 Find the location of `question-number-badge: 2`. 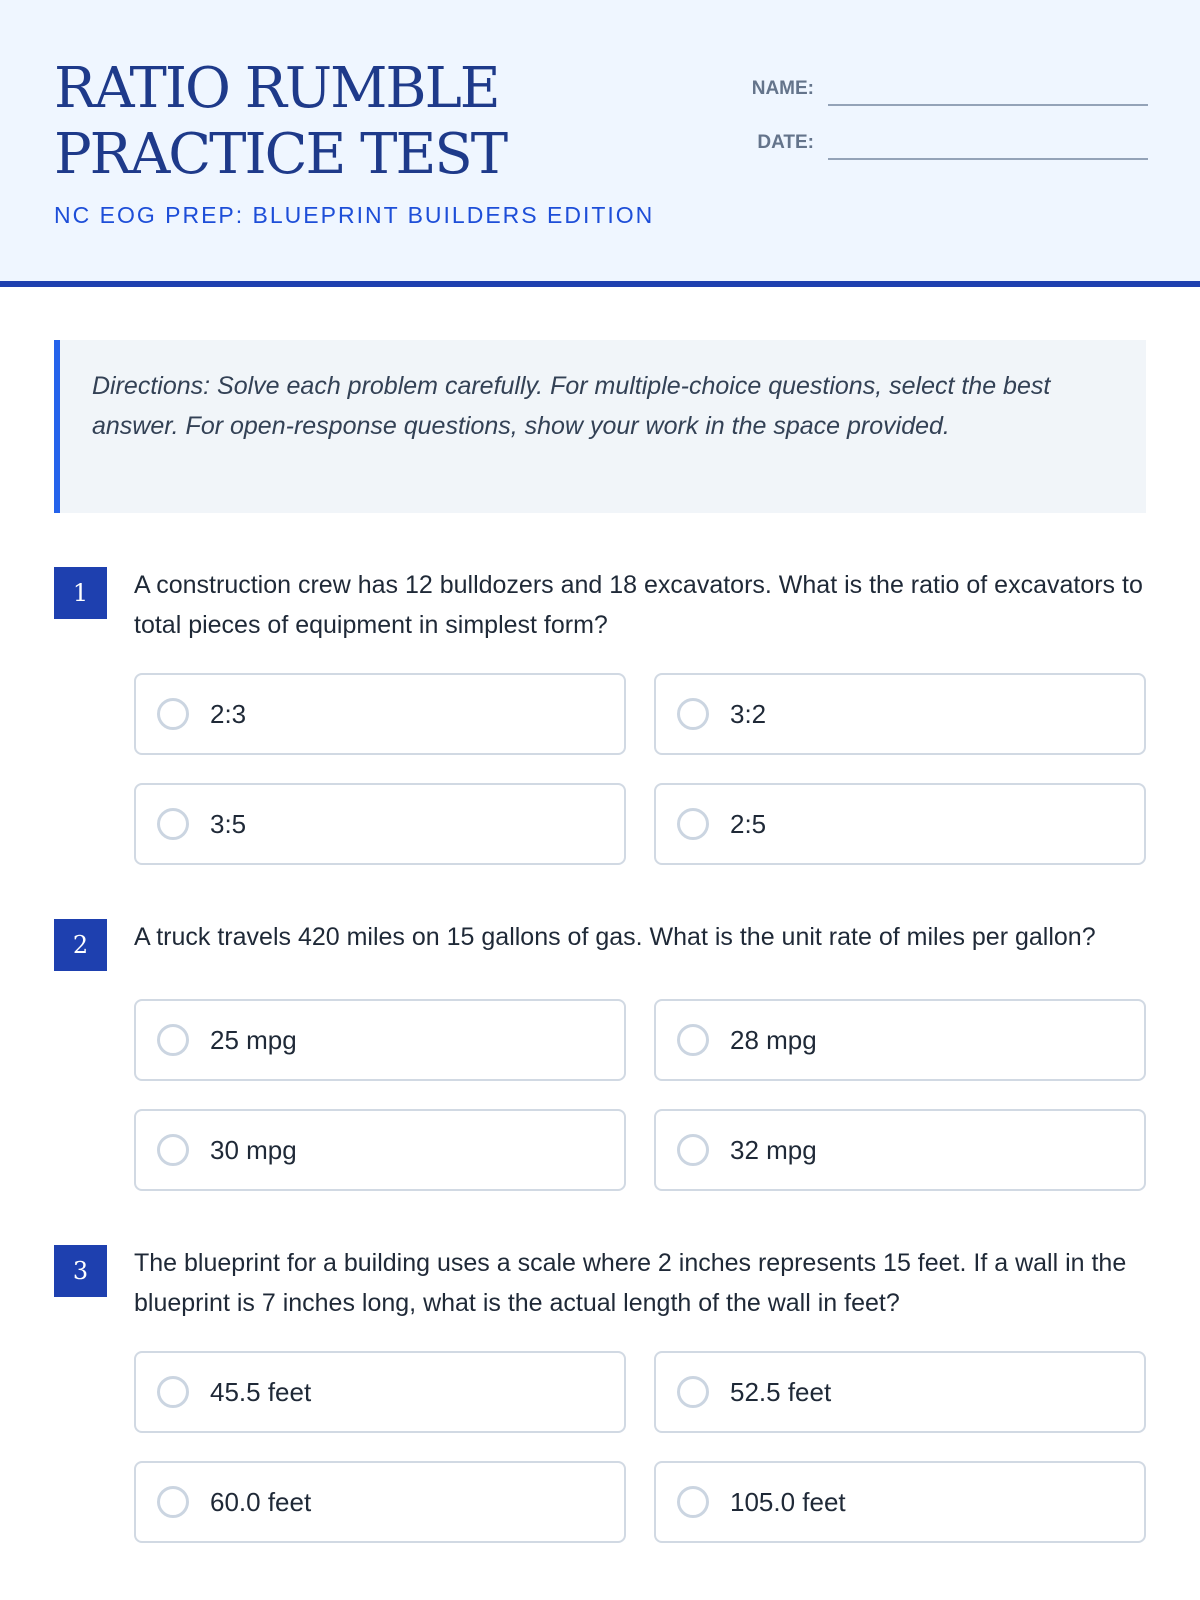

question-number-badge: 2 is located at coordinates (80, 945).